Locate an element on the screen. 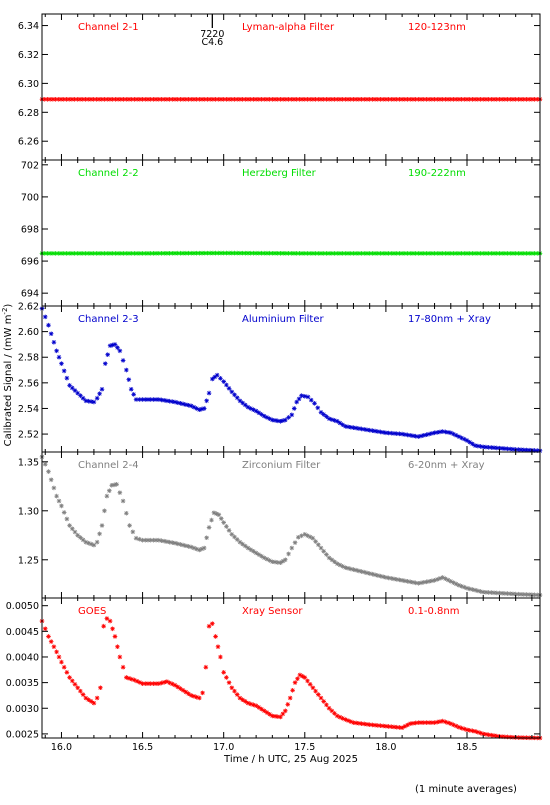 Image resolution: width=550 pixels, height=805 pixels. filter-label: Aluminium Filter is located at coordinates (283, 319).